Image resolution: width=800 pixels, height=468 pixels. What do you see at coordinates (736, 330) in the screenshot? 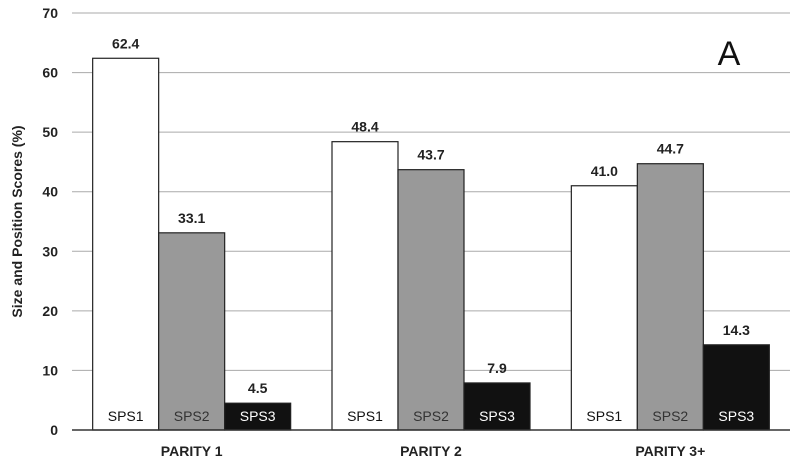
I see `data-label: 14.3` at bounding box center [736, 330].